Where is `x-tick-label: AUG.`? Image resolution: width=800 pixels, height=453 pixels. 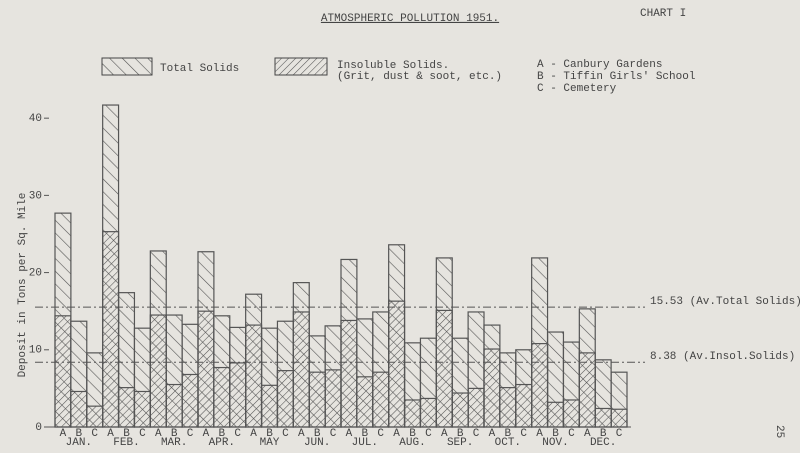 x-tick-label: AUG. is located at coordinates (412, 443).